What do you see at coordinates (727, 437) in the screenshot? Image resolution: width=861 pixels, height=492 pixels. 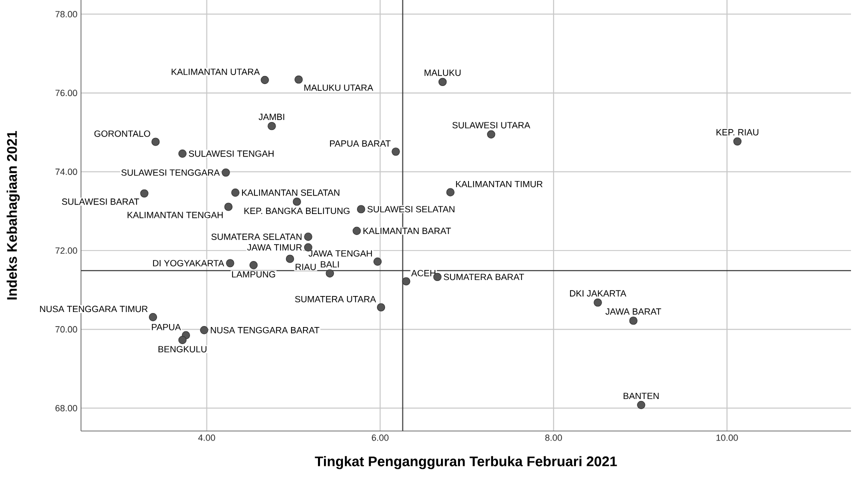 I see `x-tick-label: 10.00` at bounding box center [727, 437].